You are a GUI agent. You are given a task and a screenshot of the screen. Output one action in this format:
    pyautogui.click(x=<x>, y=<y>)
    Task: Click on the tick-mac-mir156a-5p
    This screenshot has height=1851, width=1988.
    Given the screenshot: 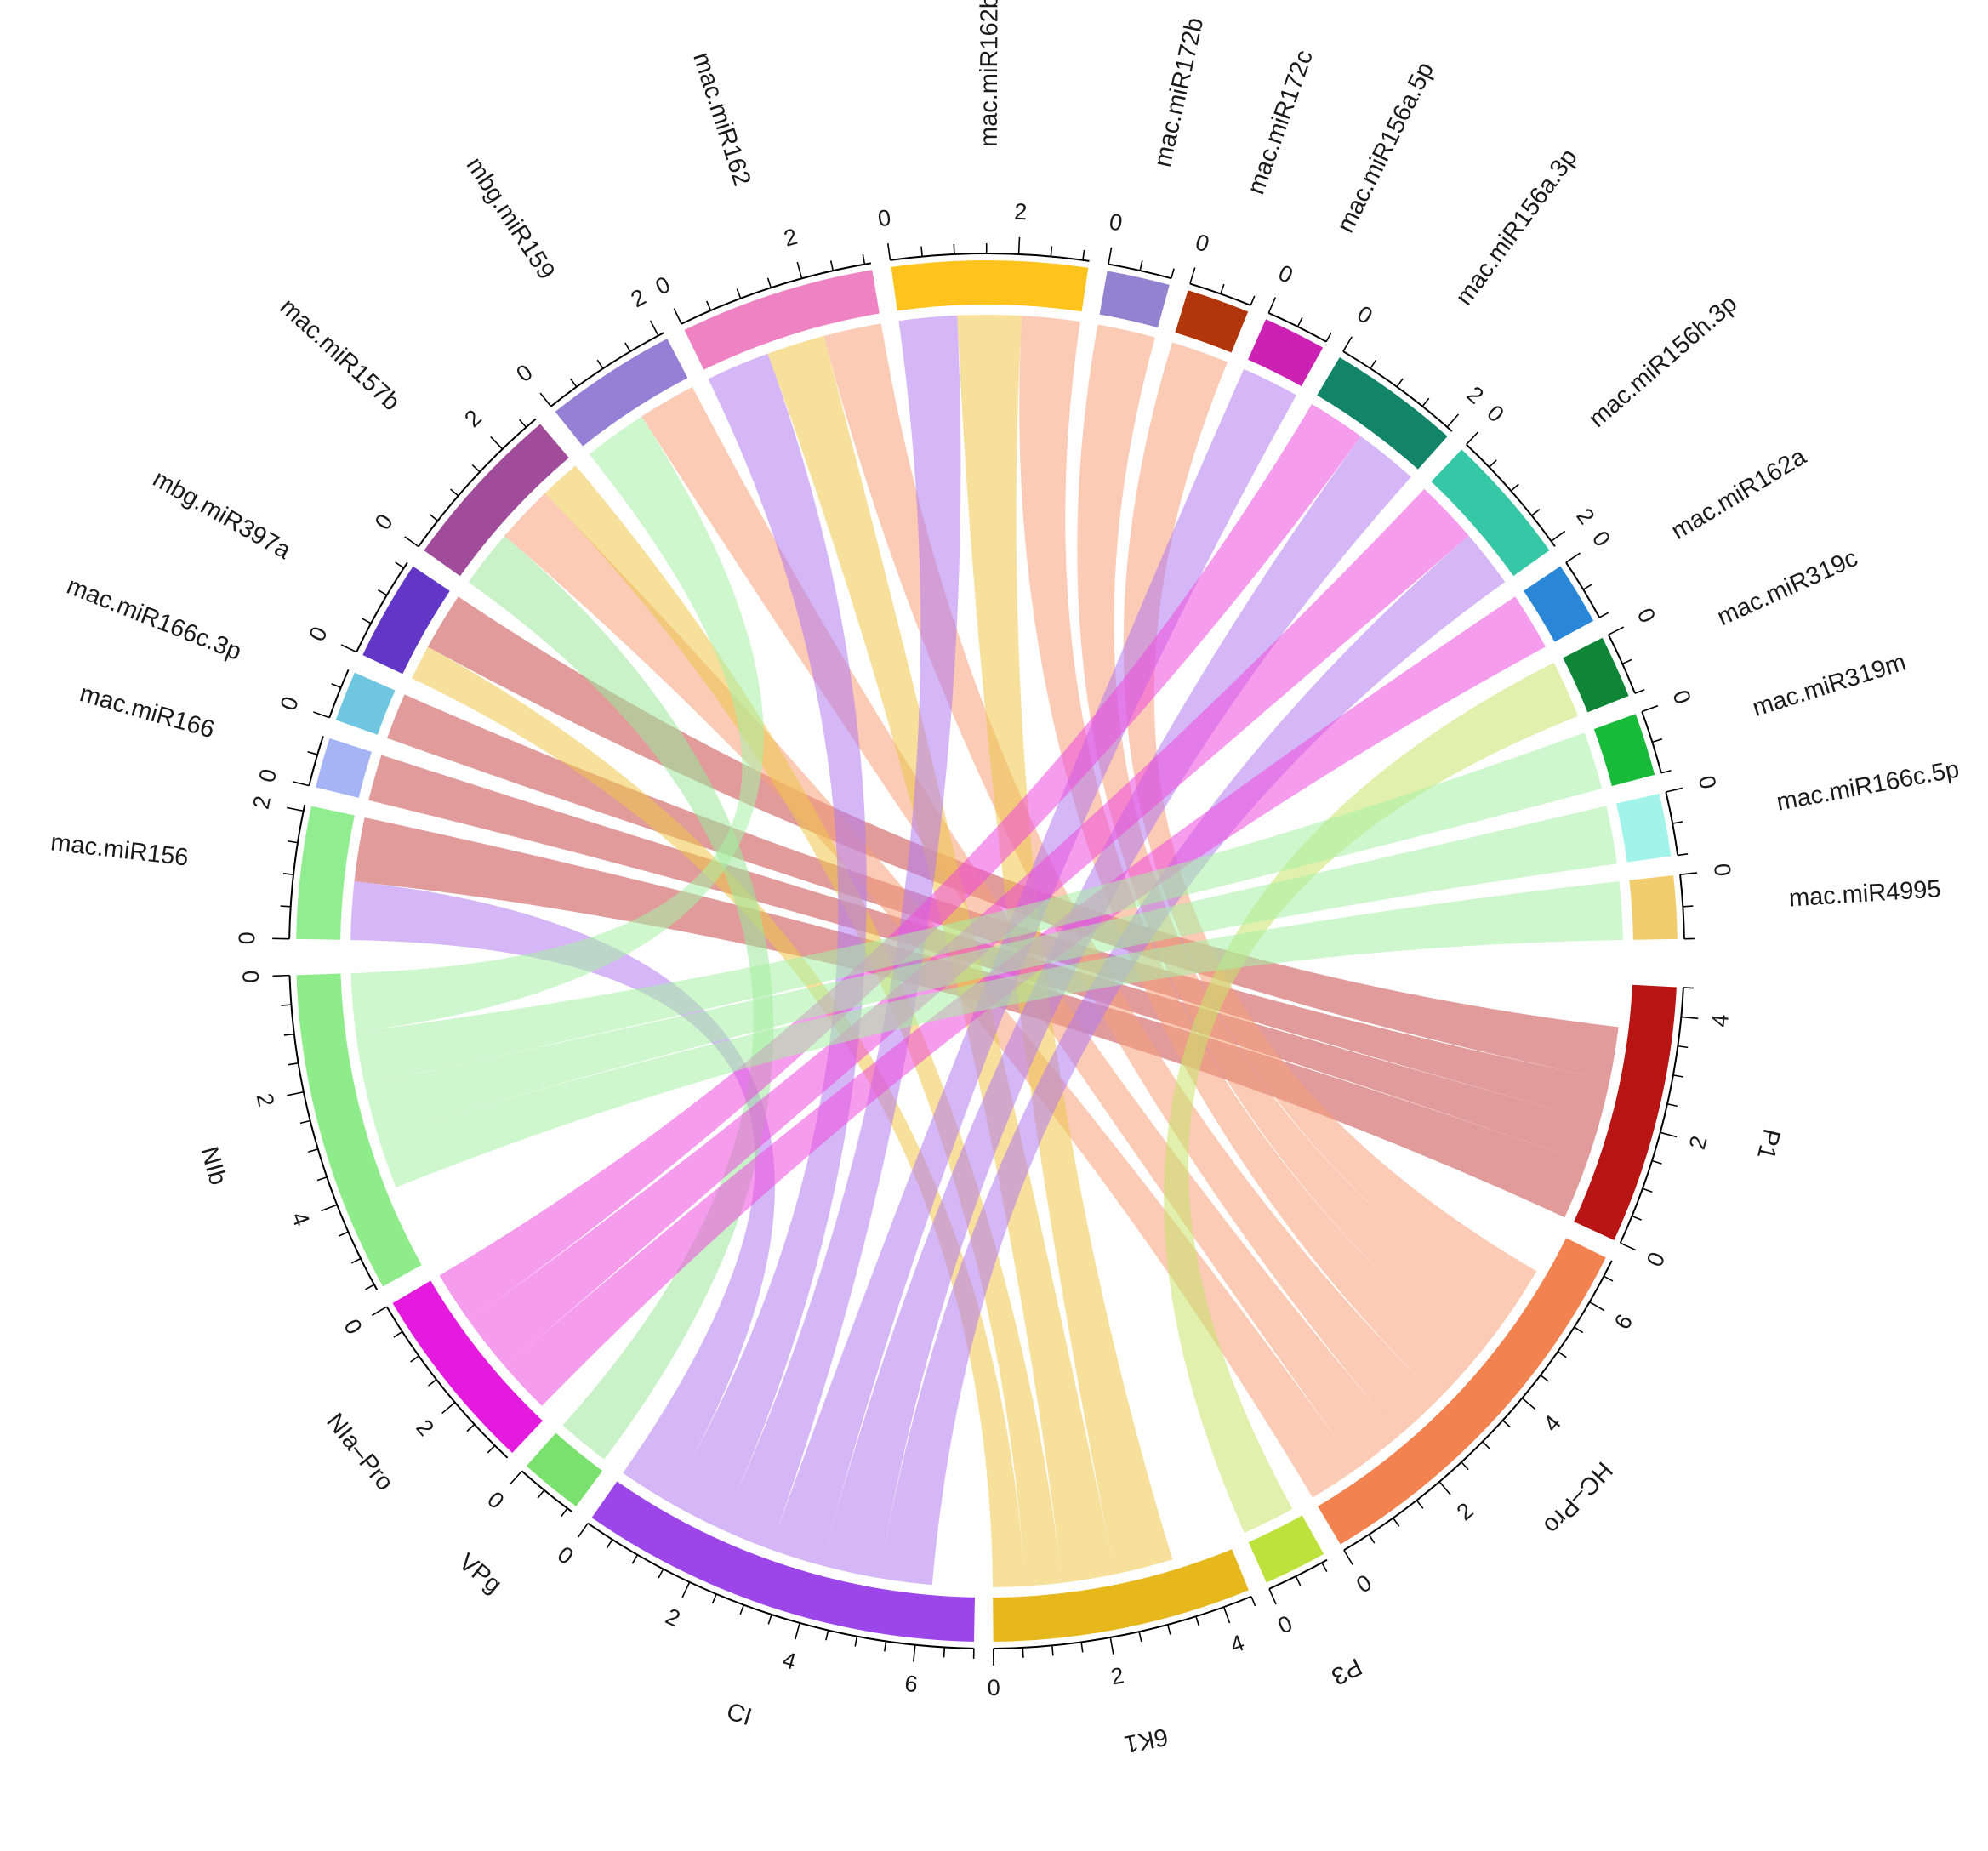 What is the action you would take?
    pyautogui.click(x=1272, y=305)
    